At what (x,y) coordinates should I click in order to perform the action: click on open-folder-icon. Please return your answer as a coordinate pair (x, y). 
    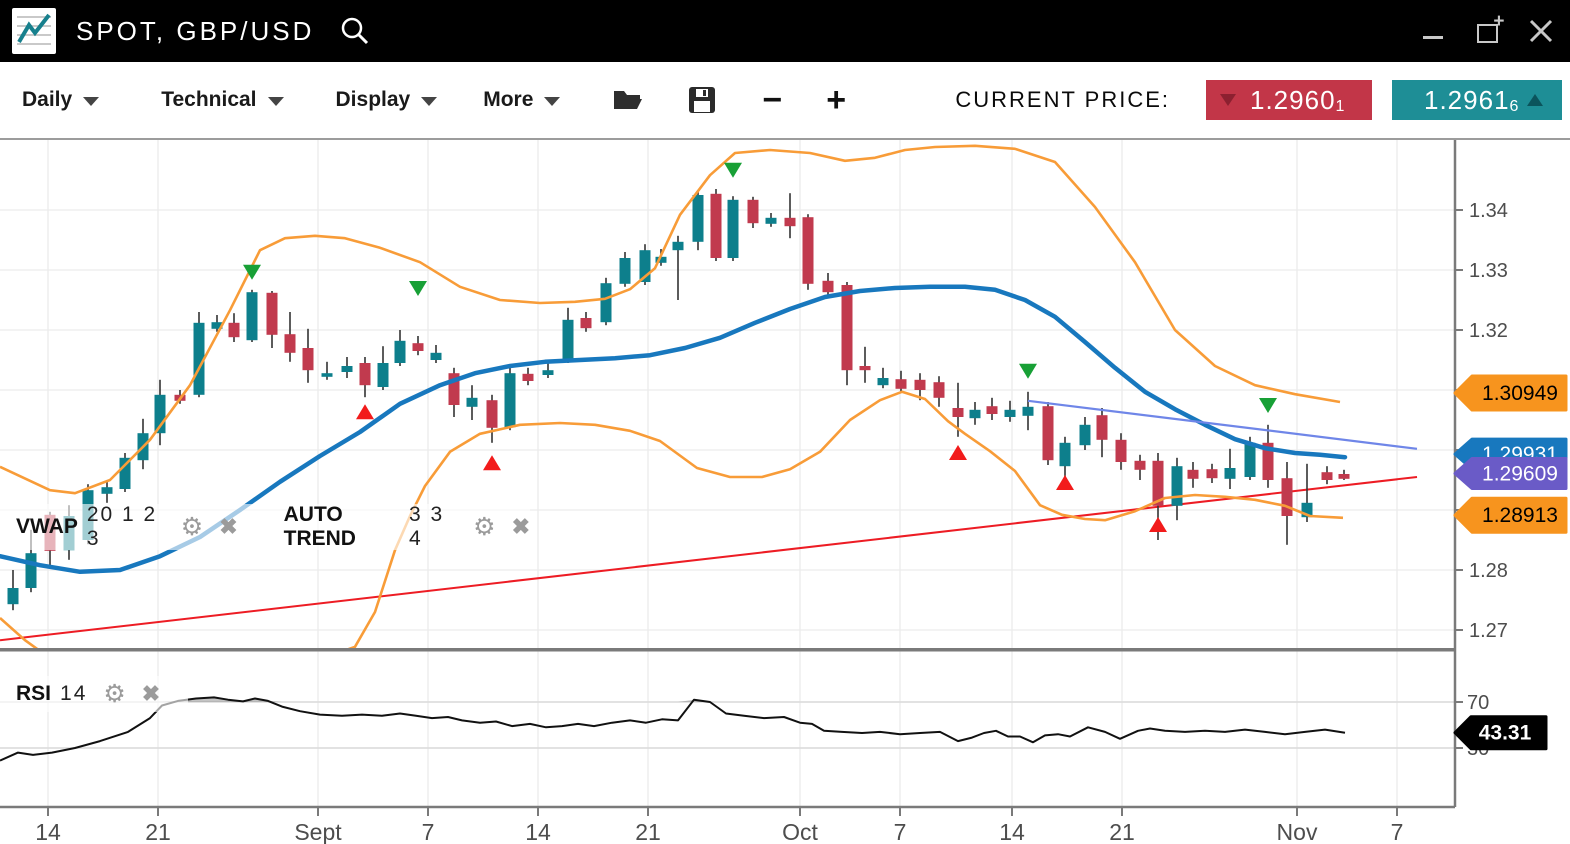
    Looking at the image, I should click on (628, 100).